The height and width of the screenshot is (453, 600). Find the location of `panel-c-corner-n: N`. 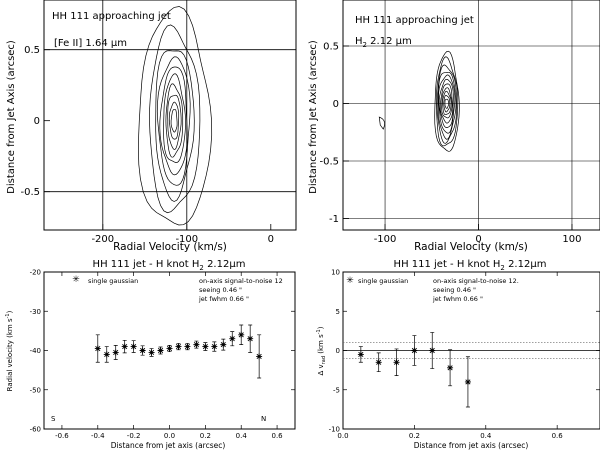

panel-c-corner-n: N is located at coordinates (263, 419).